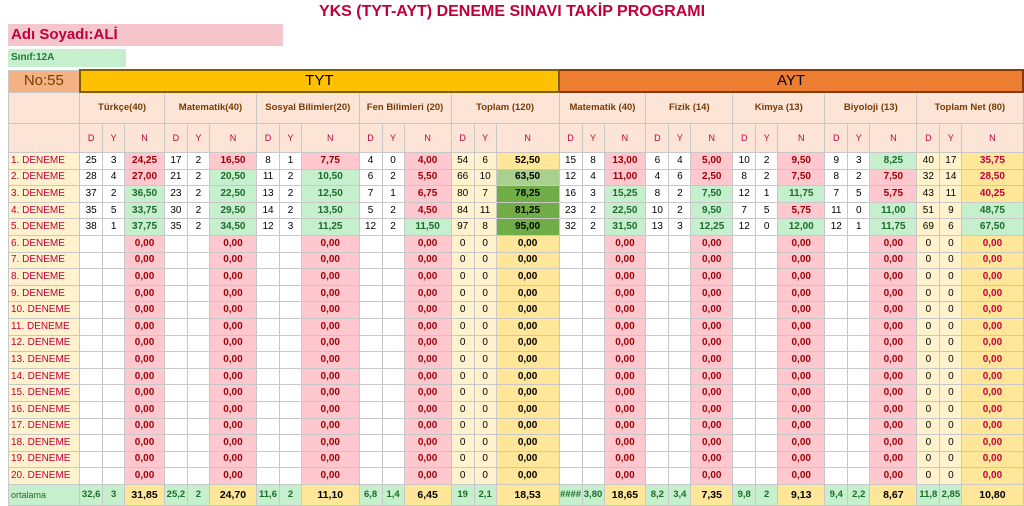 This screenshot has width=1024, height=506. What do you see at coordinates (992, 177) in the screenshot?
I see `net-cell: 28,50` at bounding box center [992, 177].